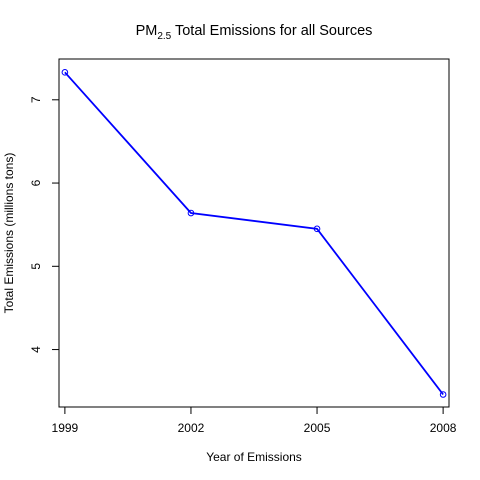 The width and height of the screenshot is (480, 480). Describe the element at coordinates (36, 266) in the screenshot. I see `y-tick-label: 5` at that location.